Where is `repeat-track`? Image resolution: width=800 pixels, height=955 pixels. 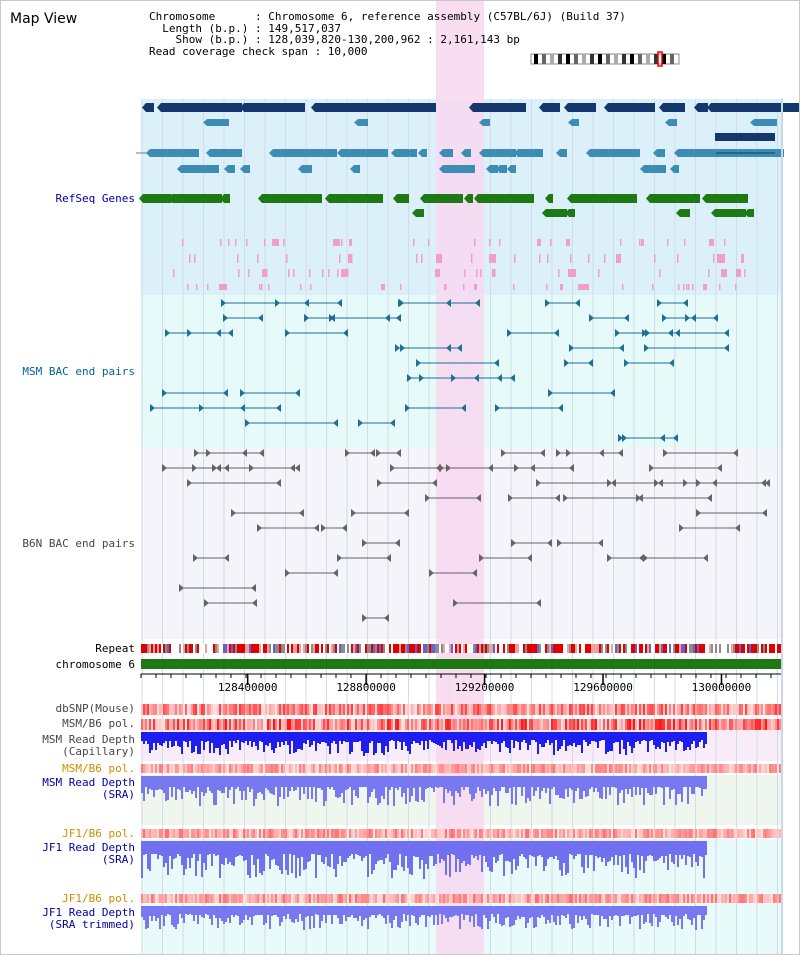 repeat-track is located at coordinates (461, 648).